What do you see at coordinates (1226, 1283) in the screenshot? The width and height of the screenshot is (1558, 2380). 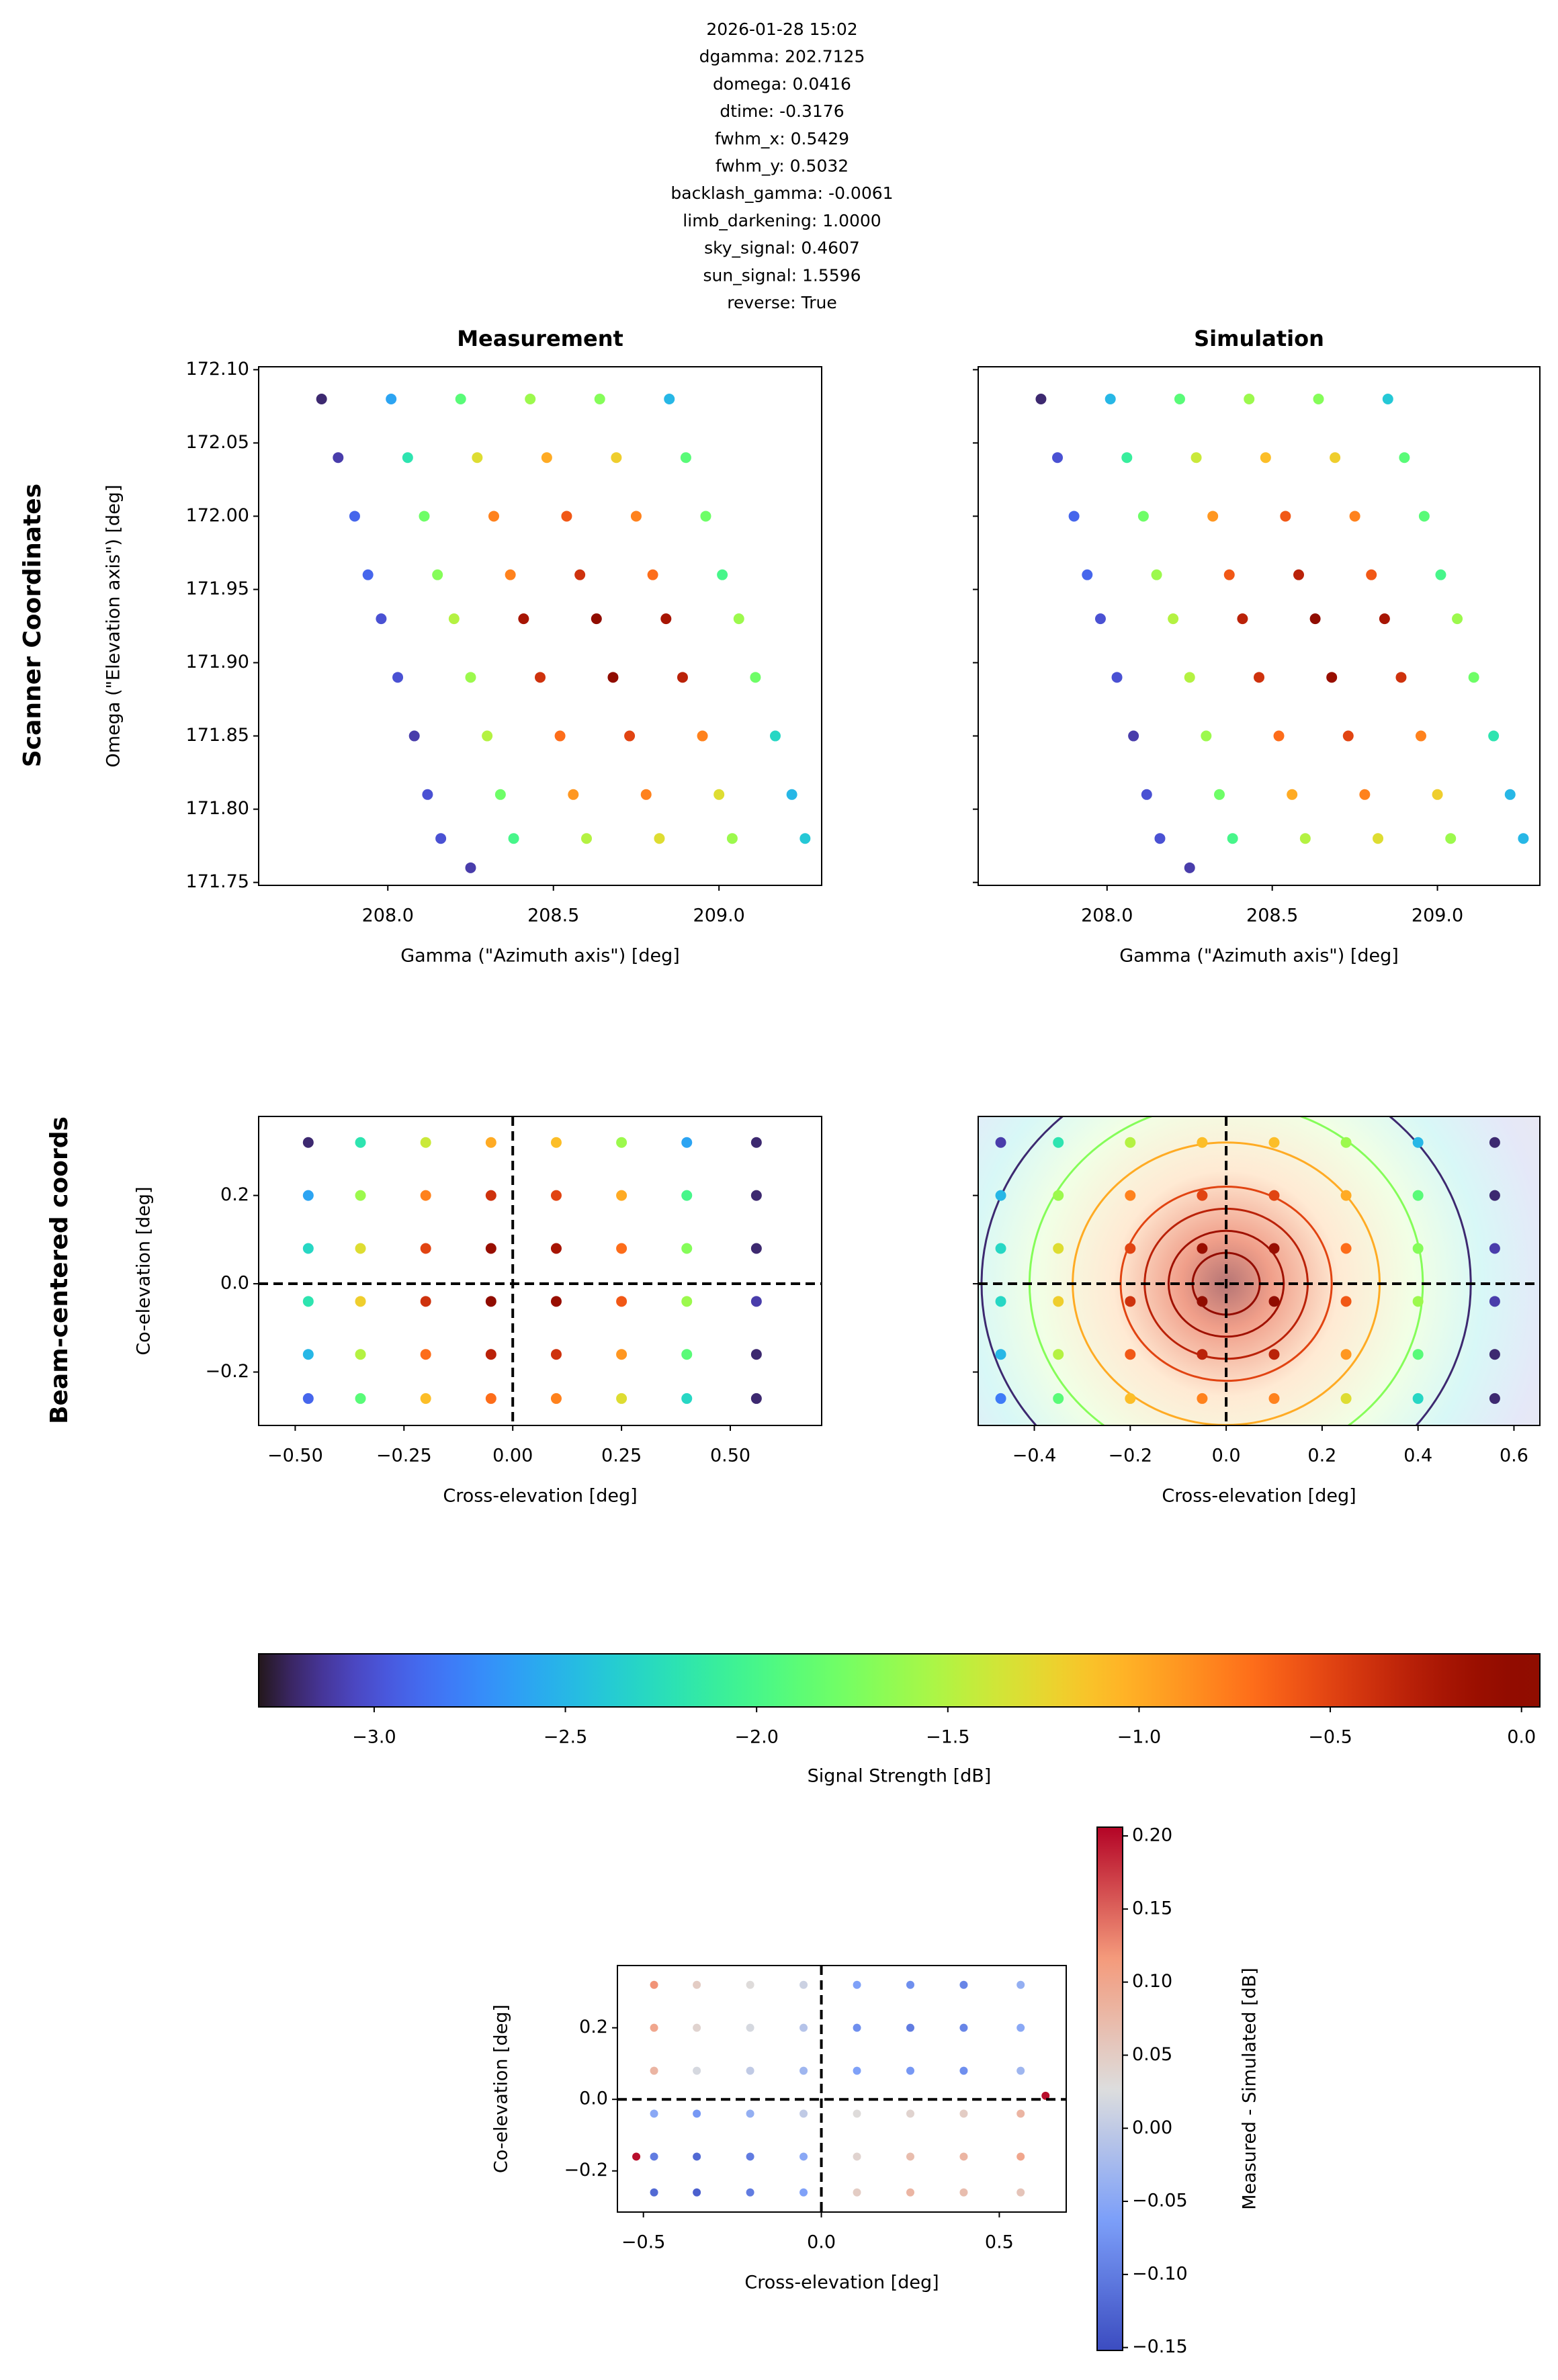 I see `contour` at bounding box center [1226, 1283].